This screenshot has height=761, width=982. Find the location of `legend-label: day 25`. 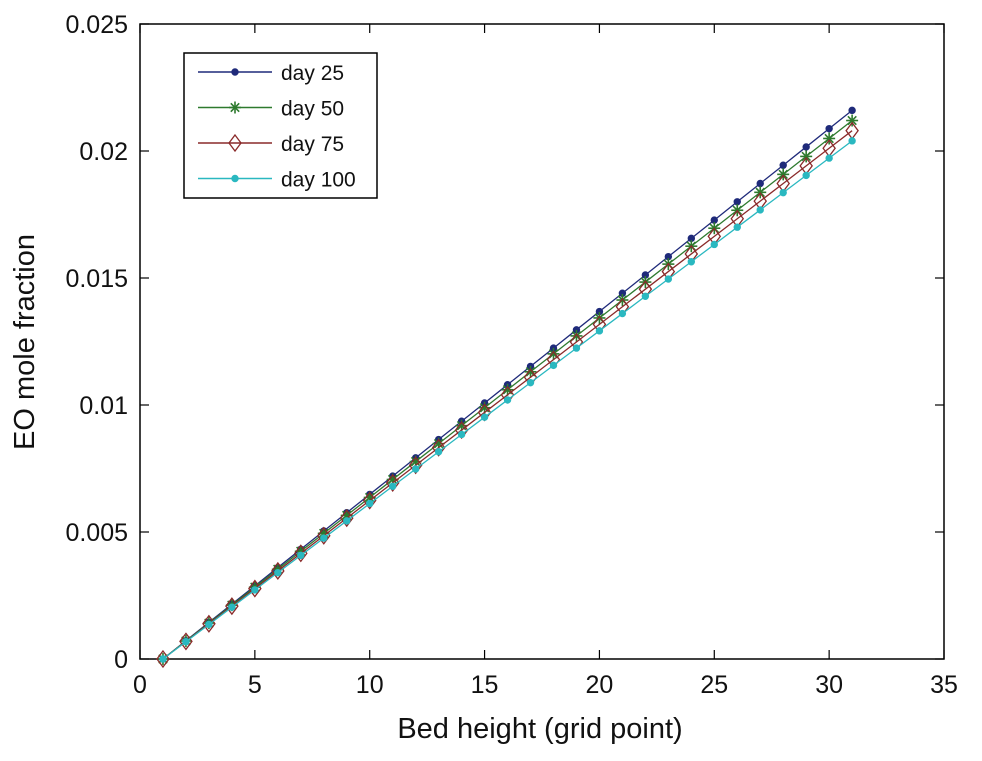

legend-label: day 25 is located at coordinates (312, 73).